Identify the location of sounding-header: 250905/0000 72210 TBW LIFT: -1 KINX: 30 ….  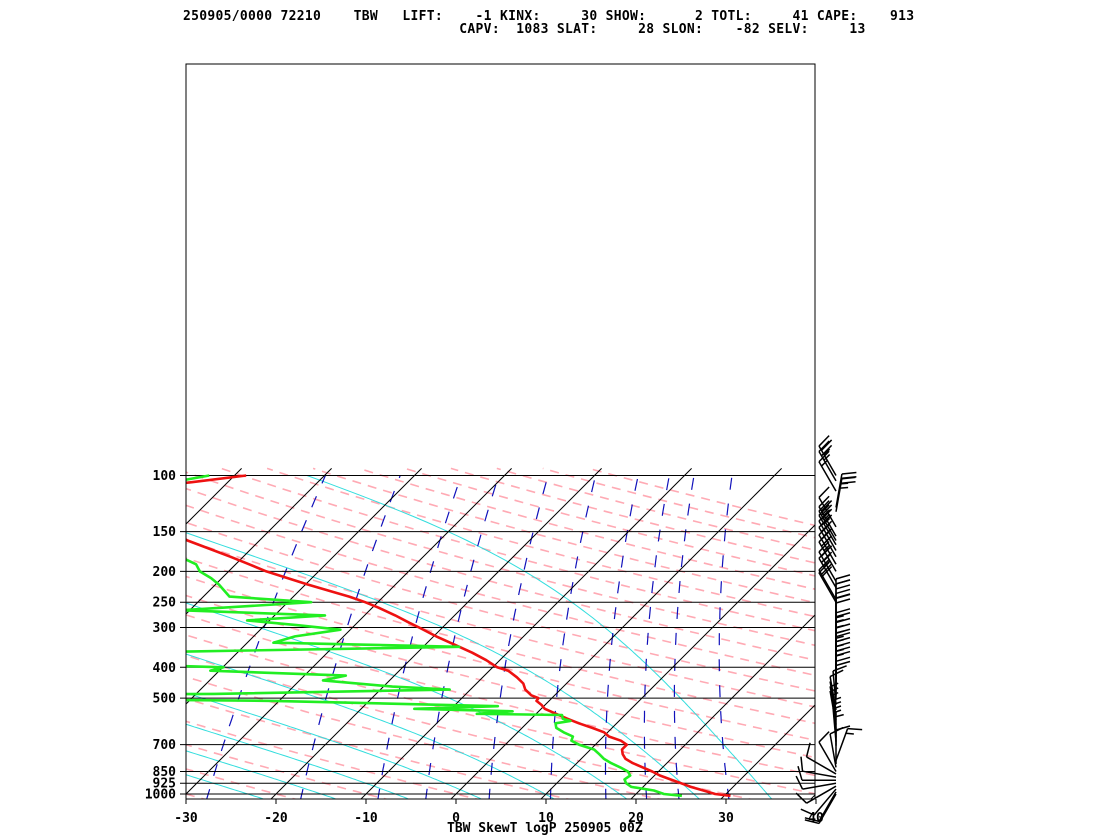
(560, 22).